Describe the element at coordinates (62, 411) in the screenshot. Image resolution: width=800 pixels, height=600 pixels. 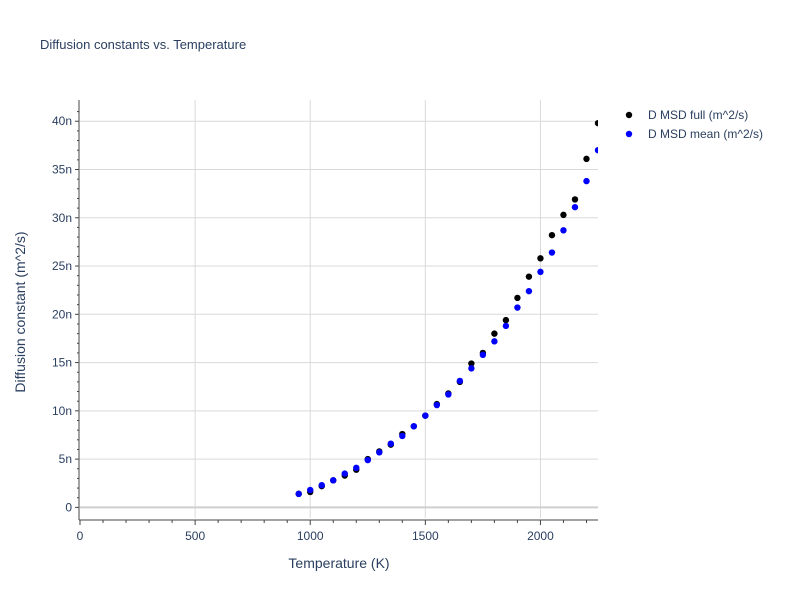
I see `y-tick-label: 10n` at that location.